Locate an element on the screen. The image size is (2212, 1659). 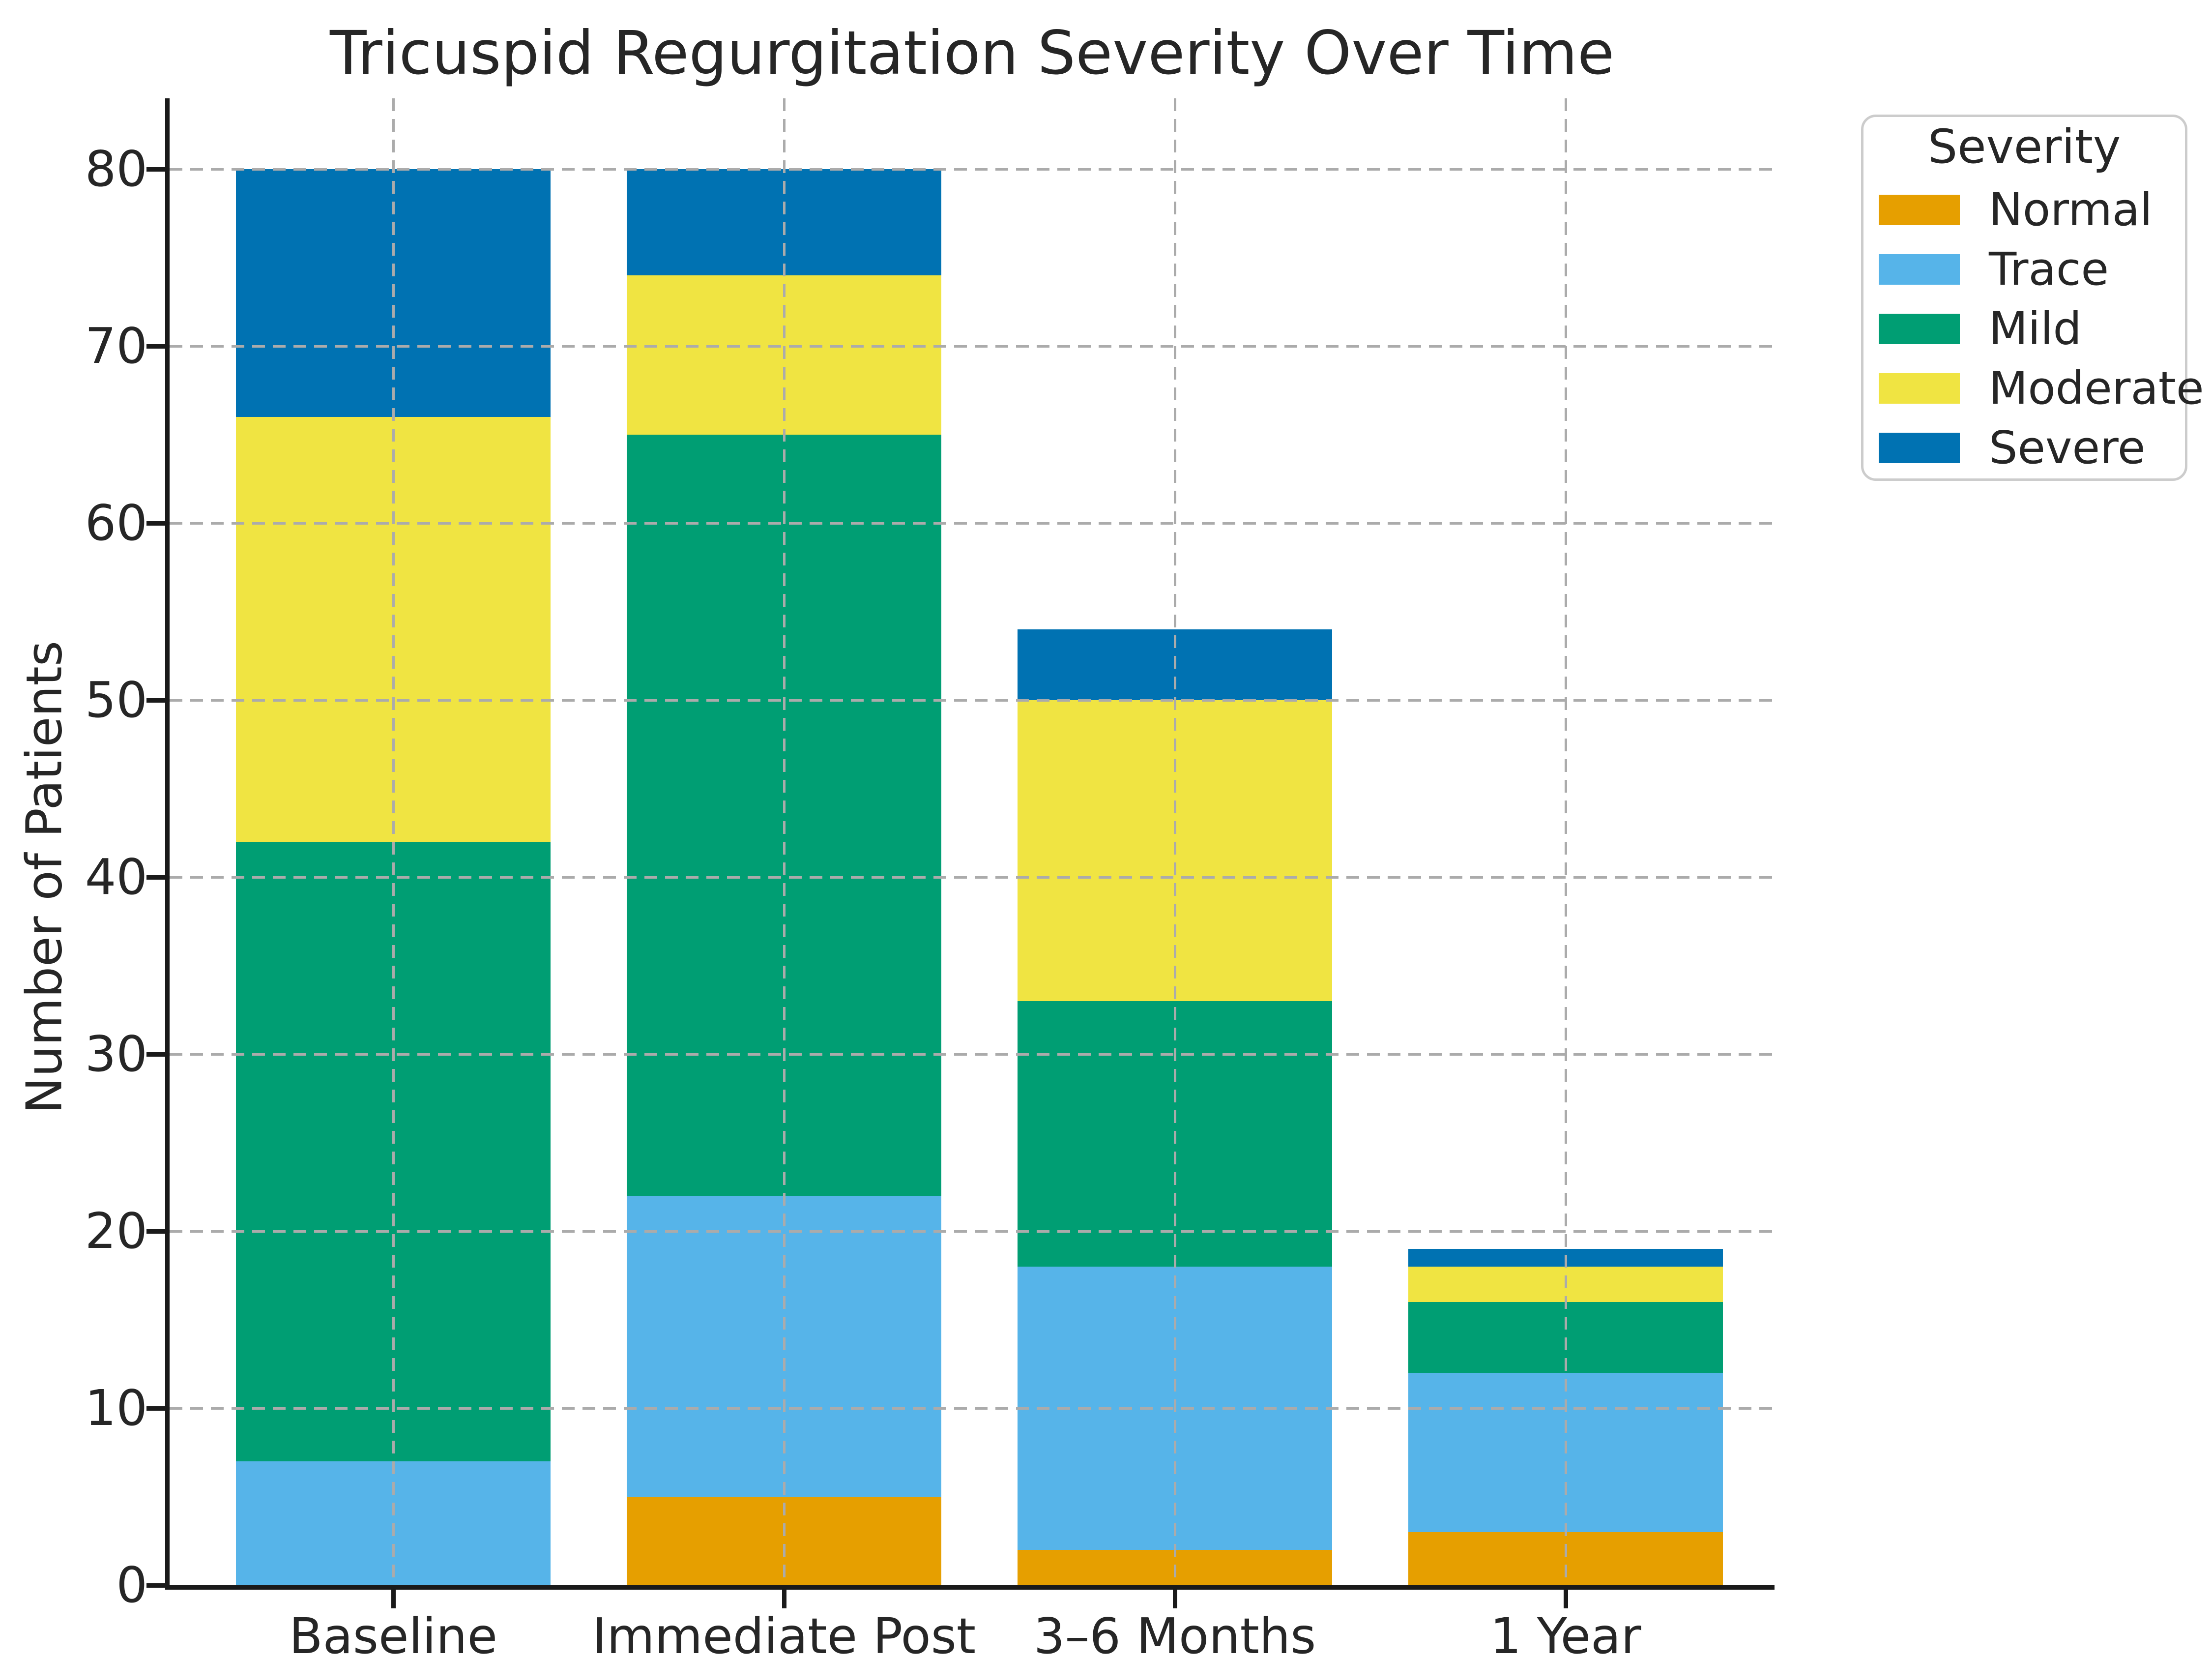
y-axis-spine is located at coordinates (168, 844).